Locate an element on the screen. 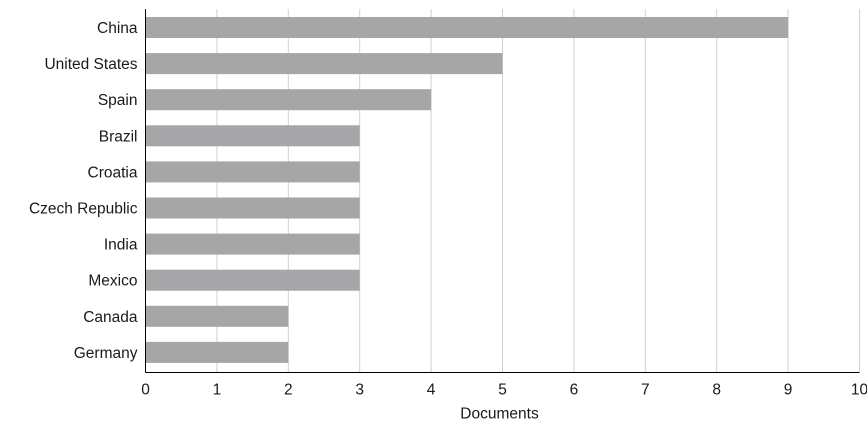 Image resolution: width=867 pixels, height=427 pixels. x-tick-label: 0 is located at coordinates (145, 390).